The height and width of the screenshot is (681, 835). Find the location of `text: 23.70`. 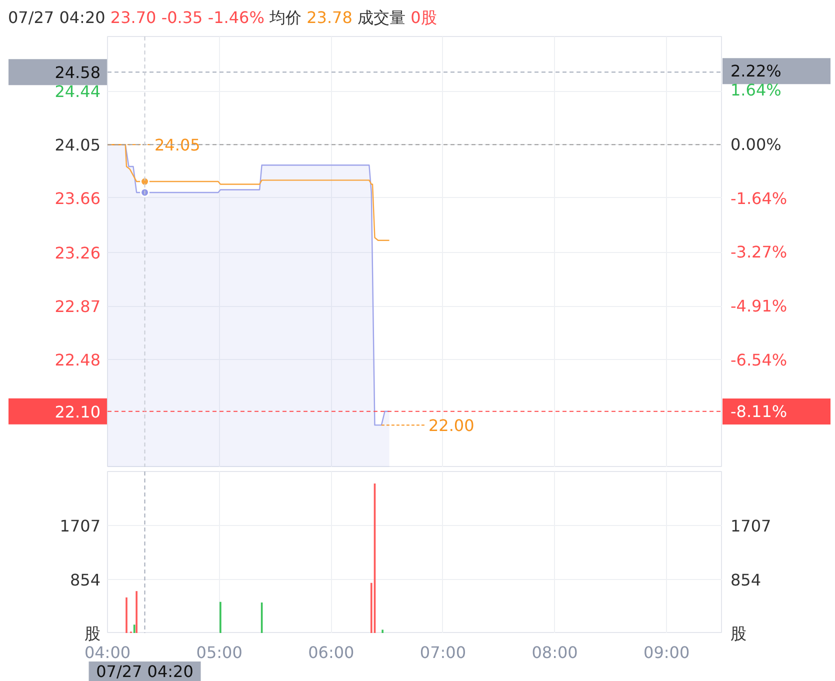

text: 23.70 is located at coordinates (133, 17).